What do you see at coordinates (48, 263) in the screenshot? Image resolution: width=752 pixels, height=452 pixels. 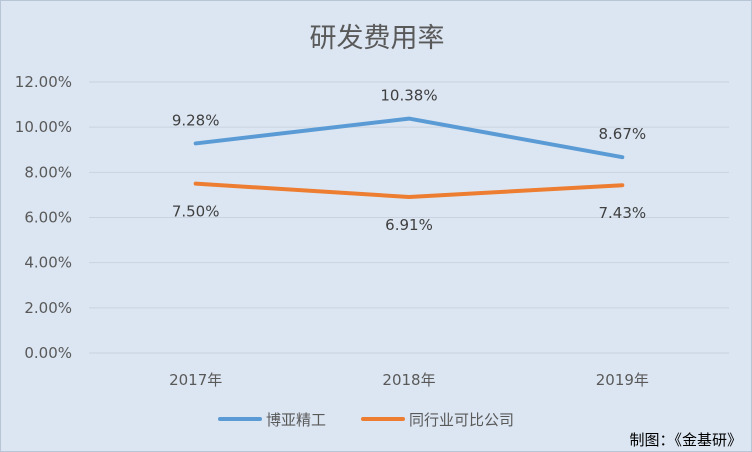 I see `y-tick-label: 4.00%` at bounding box center [48, 263].